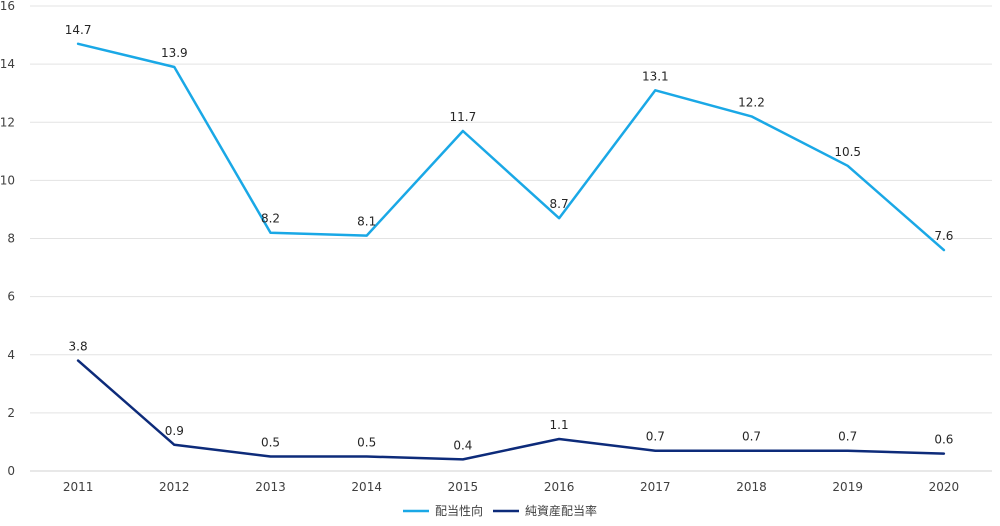 The height and width of the screenshot is (526, 1000). I want to click on y-tick-label: 8, so click(11, 239).